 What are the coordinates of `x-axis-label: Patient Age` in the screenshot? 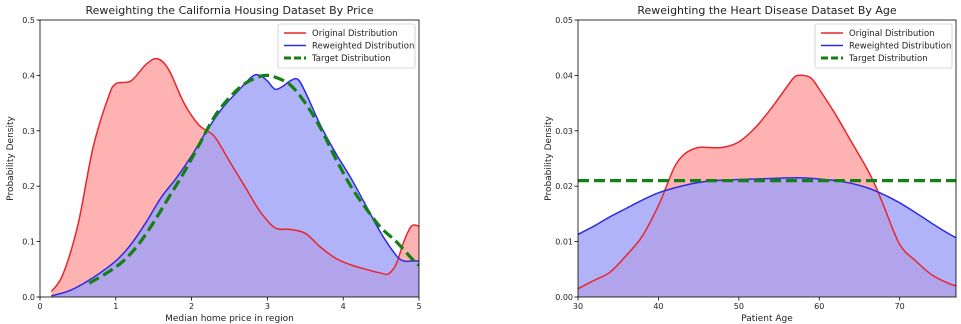 It's located at (767, 319).